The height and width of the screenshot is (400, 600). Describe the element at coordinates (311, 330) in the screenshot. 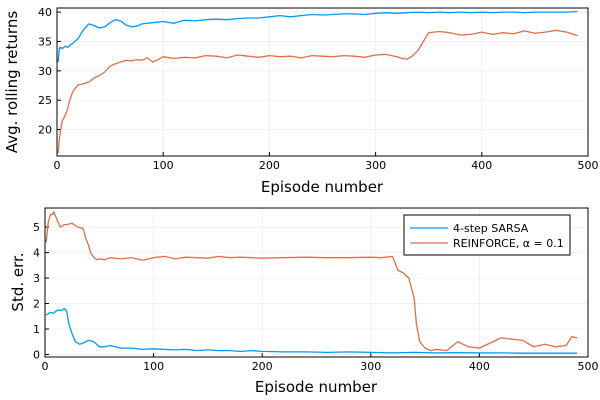

I see `stderr-series-sarsa` at that location.